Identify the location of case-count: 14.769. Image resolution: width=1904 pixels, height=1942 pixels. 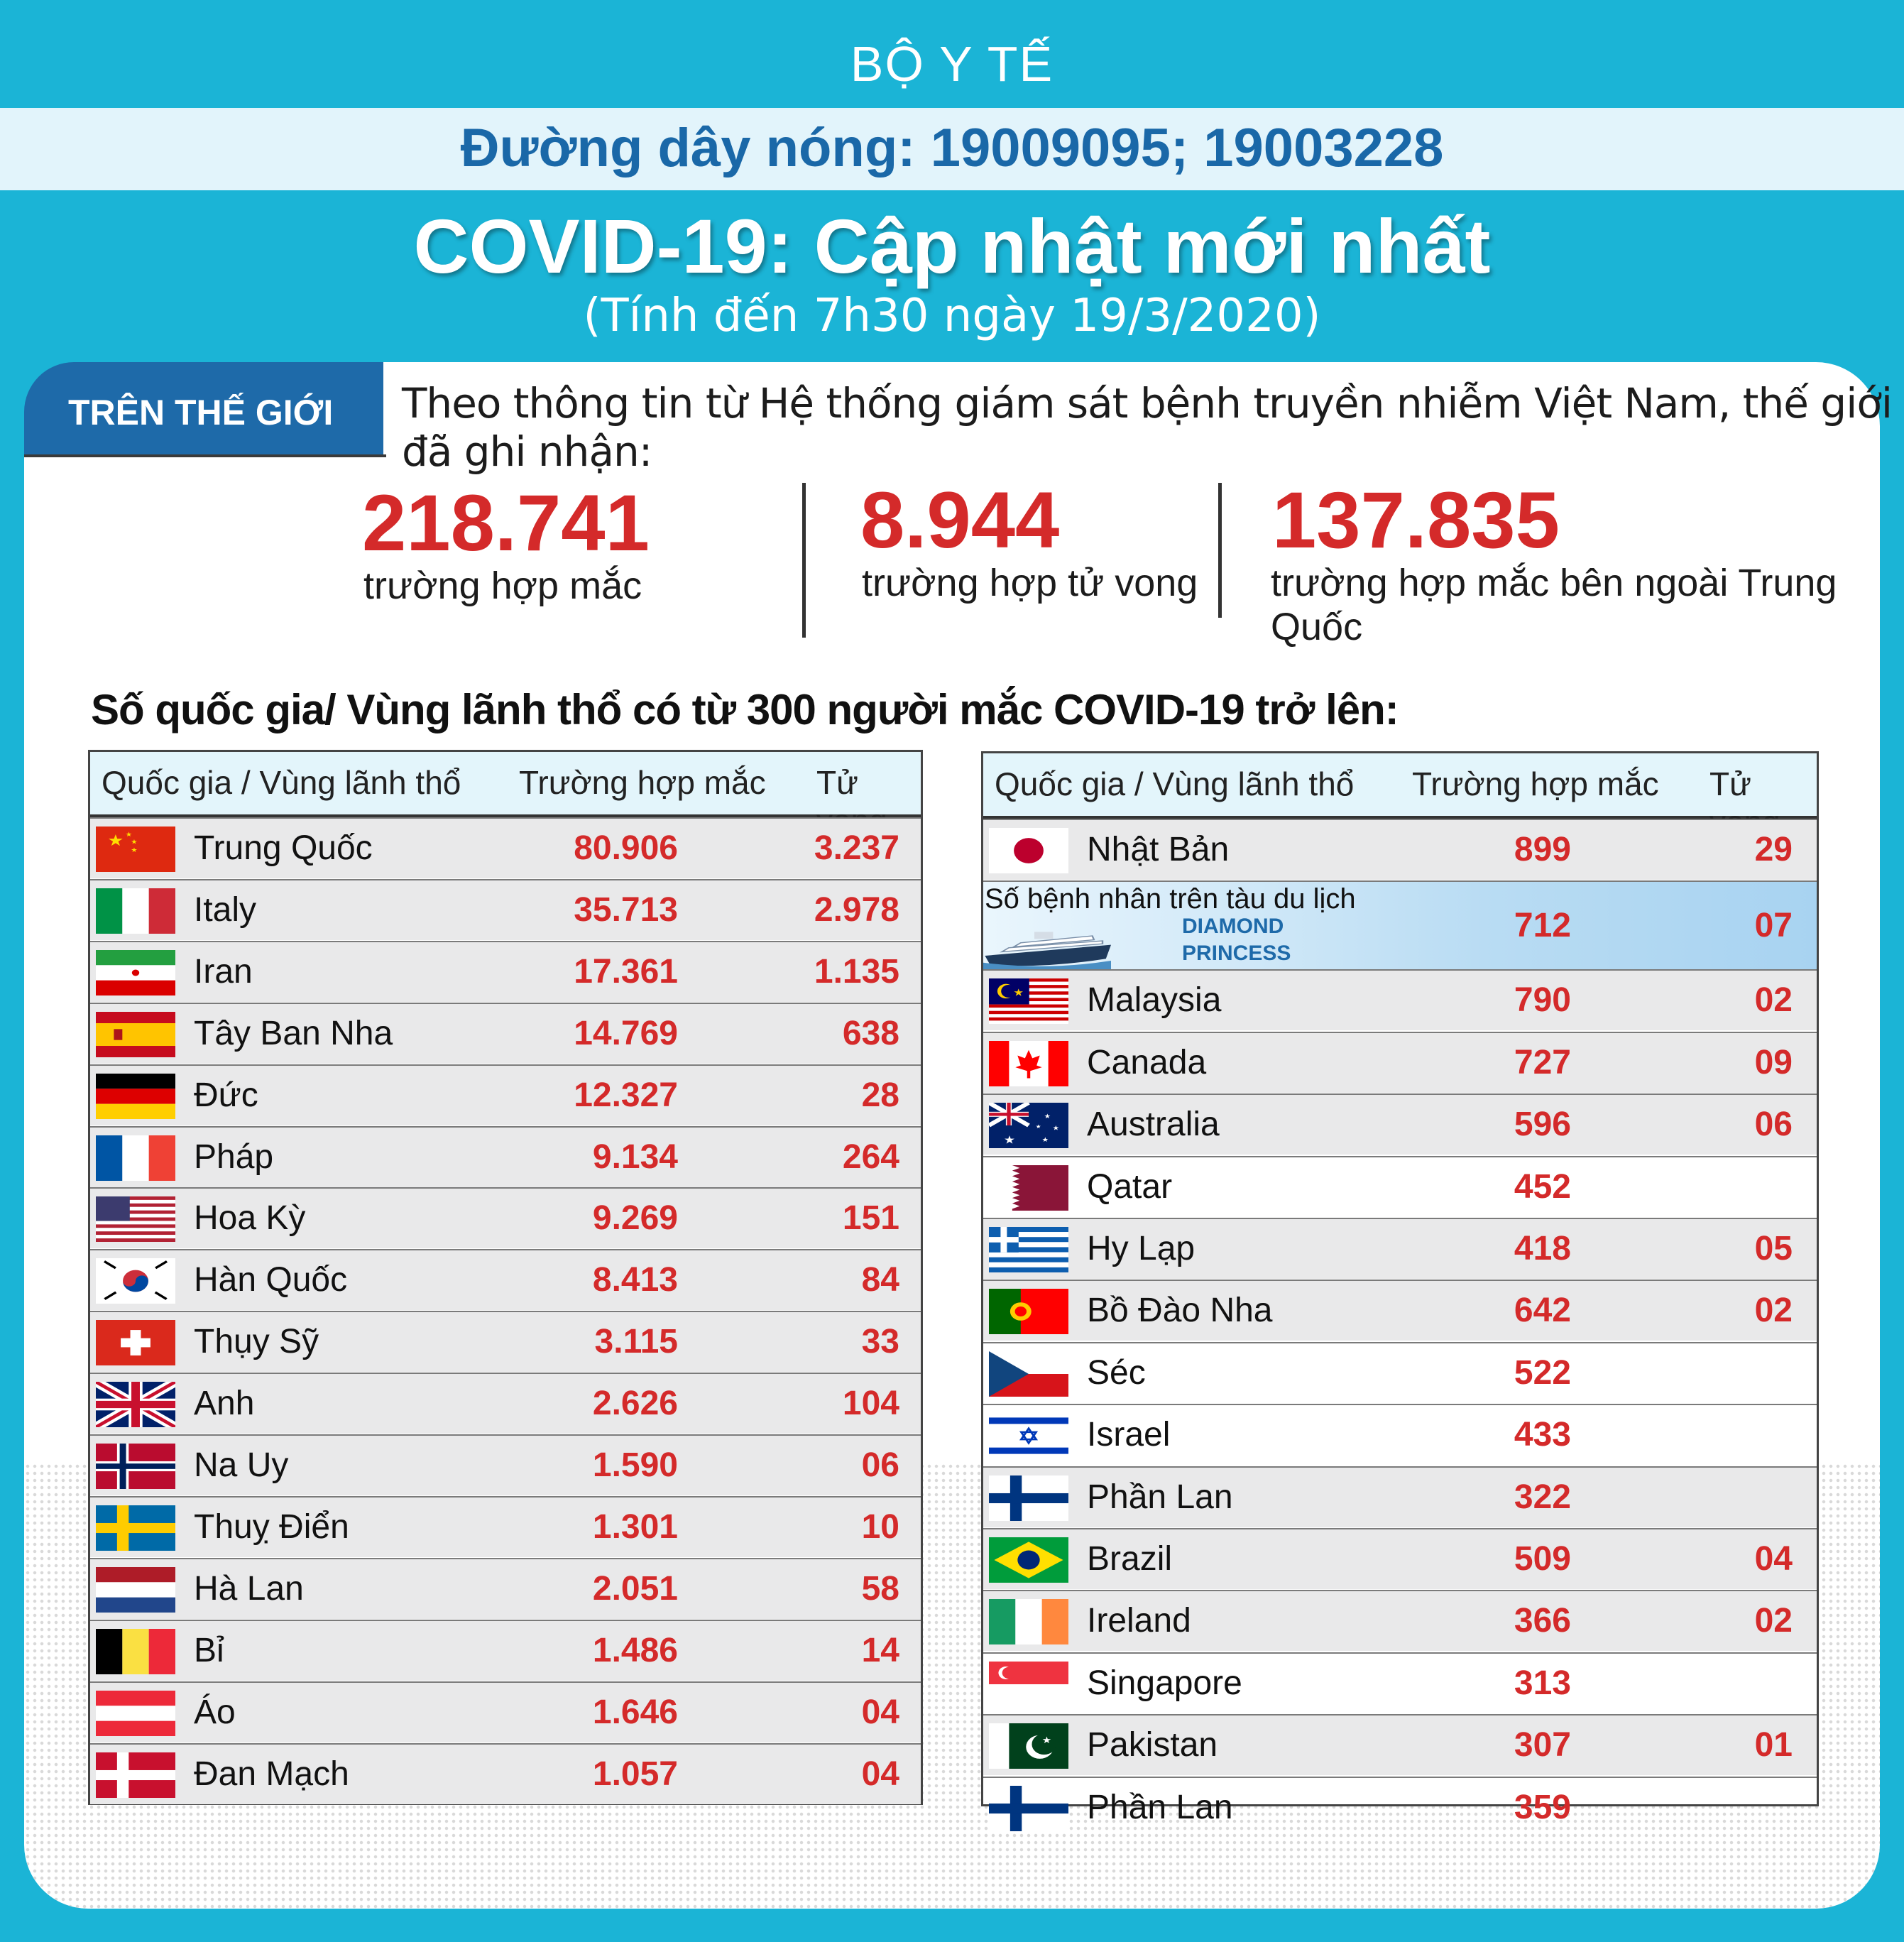
(626, 1033).